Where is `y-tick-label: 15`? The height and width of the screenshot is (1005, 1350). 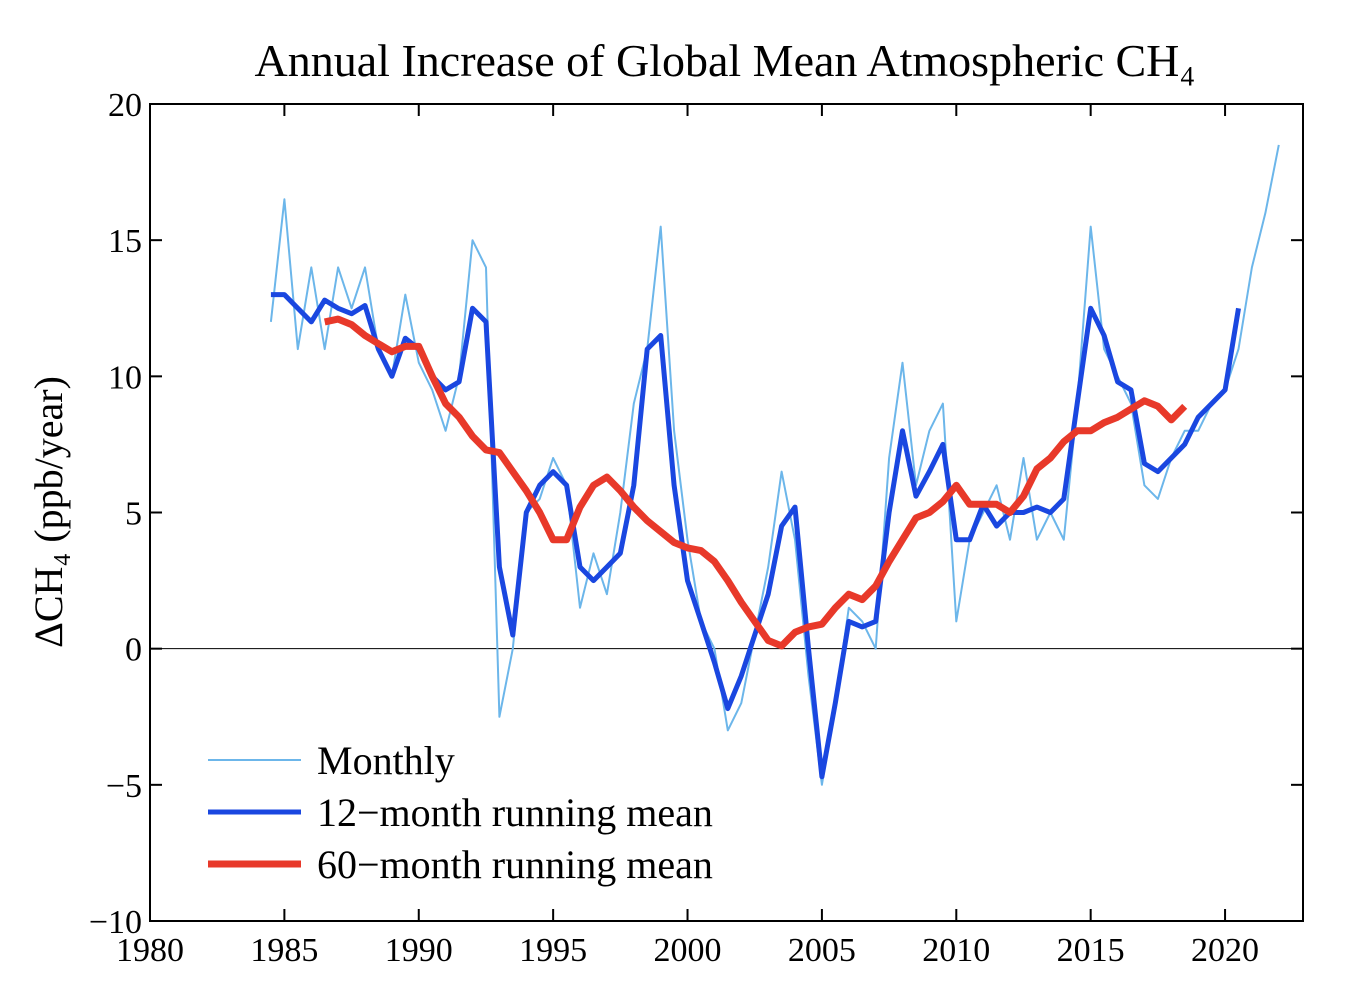
y-tick-label: 15 is located at coordinates (125, 241).